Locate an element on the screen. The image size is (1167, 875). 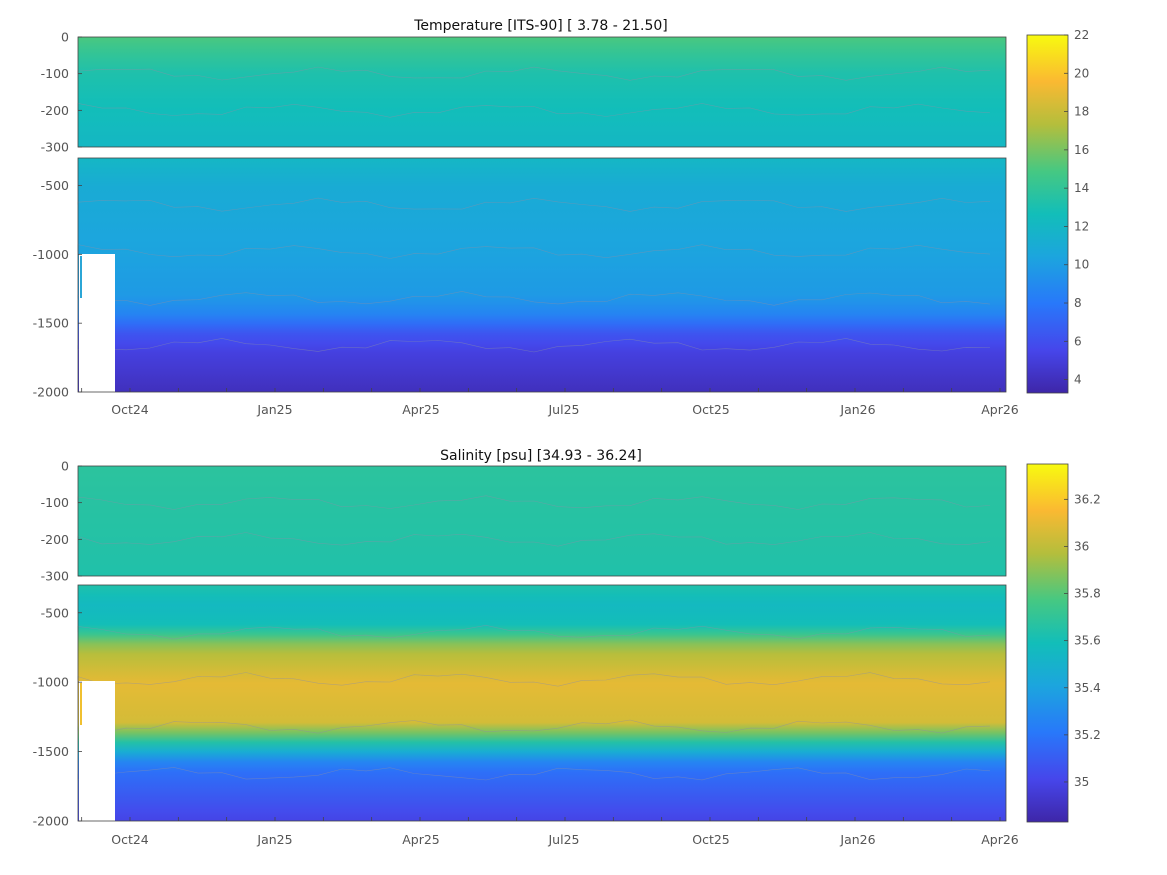
colorbar-tick-label: 35.2 is located at coordinates (1087, 735).